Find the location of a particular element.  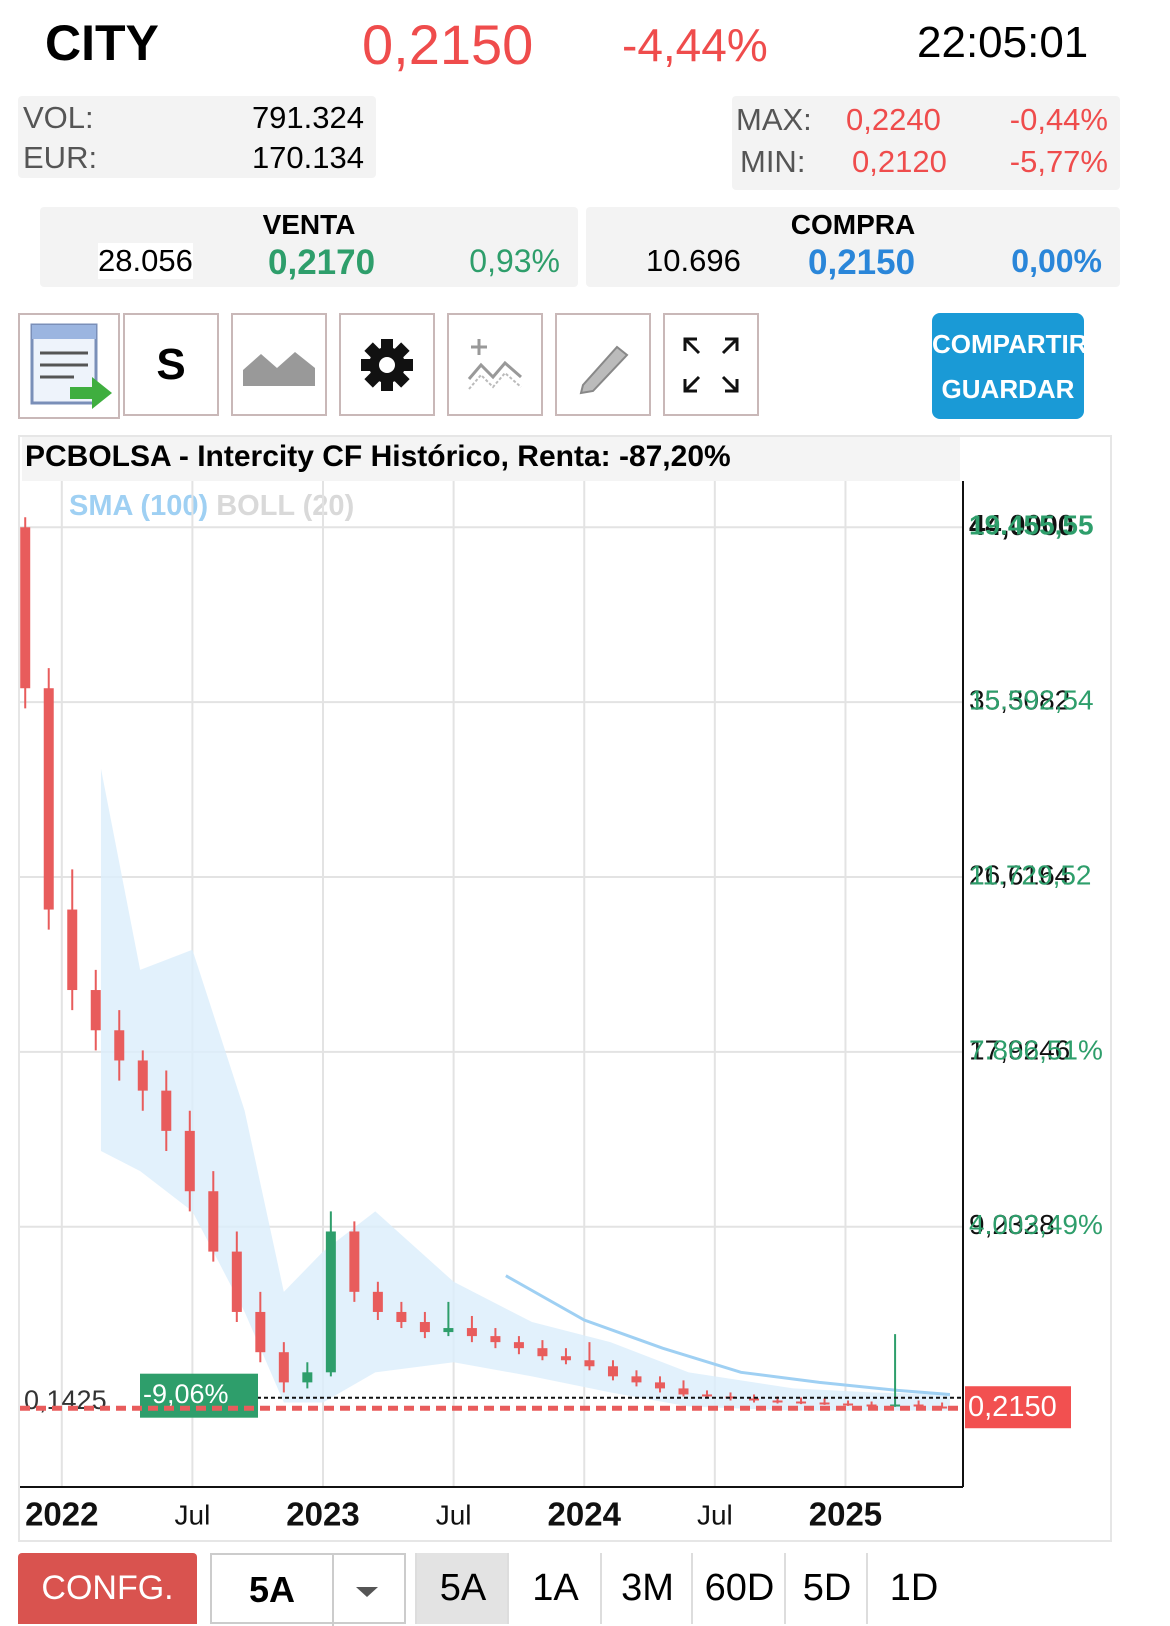

range-box: MAX: 0,2240 -0,44% MIN: 0,2120 -5,77% is located at coordinates (926, 143).